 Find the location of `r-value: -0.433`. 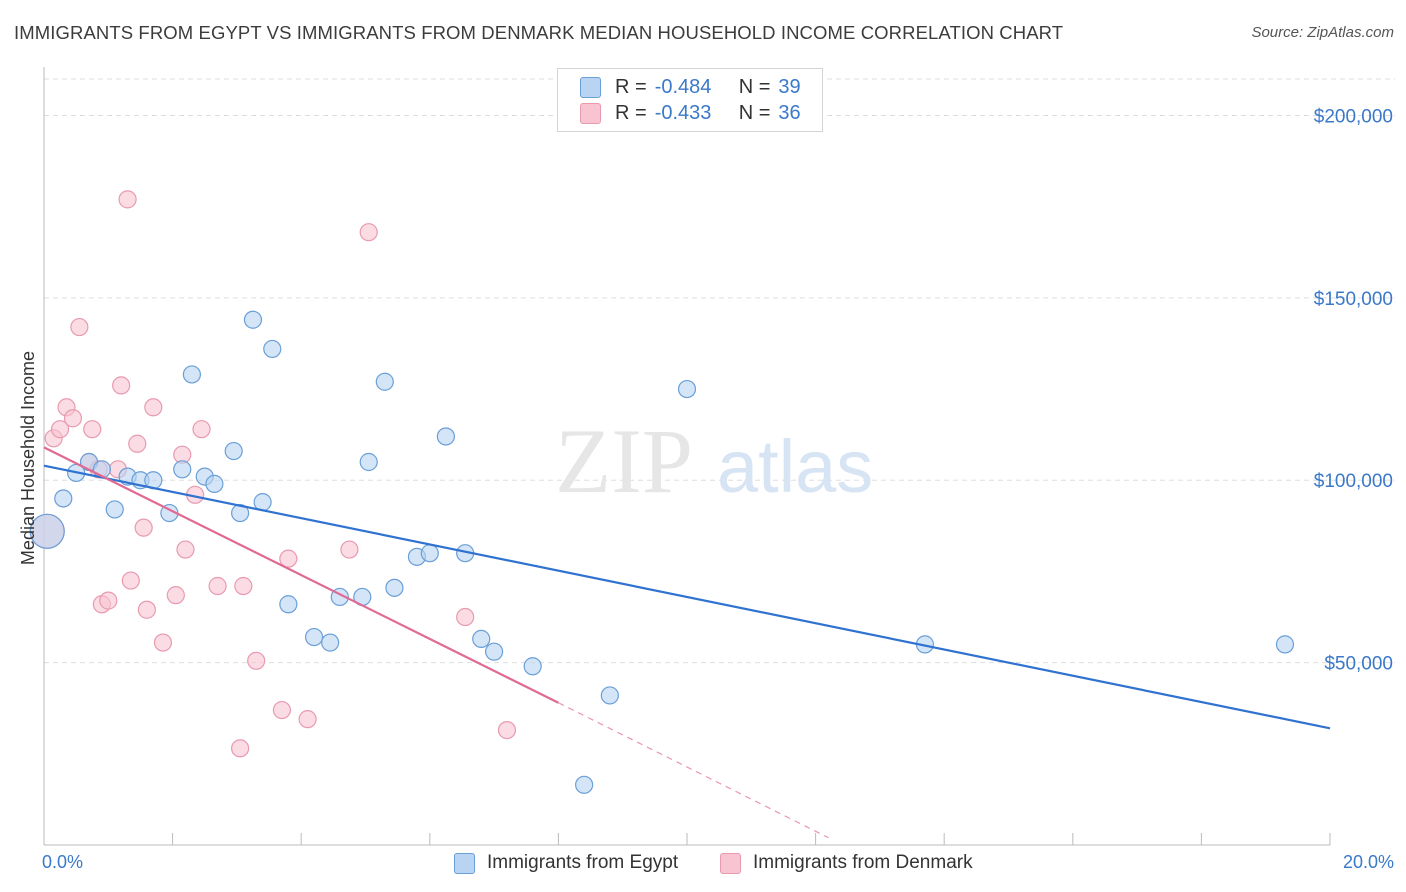

r-value: -0.433 is located at coordinates (683, 112).